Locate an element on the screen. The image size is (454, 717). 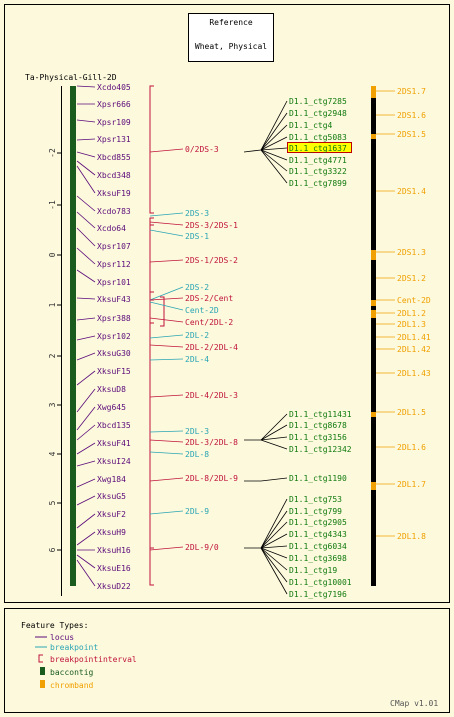
feature-label: 2DL-2/2DL-4 is located at coordinates (211, 347).